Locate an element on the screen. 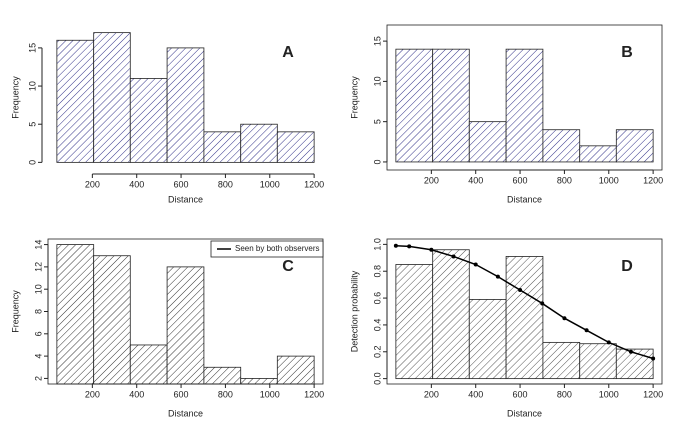 Image resolution: width=678 pixels, height=428 pixels. y-tick-label: 6 is located at coordinates (38, 333).